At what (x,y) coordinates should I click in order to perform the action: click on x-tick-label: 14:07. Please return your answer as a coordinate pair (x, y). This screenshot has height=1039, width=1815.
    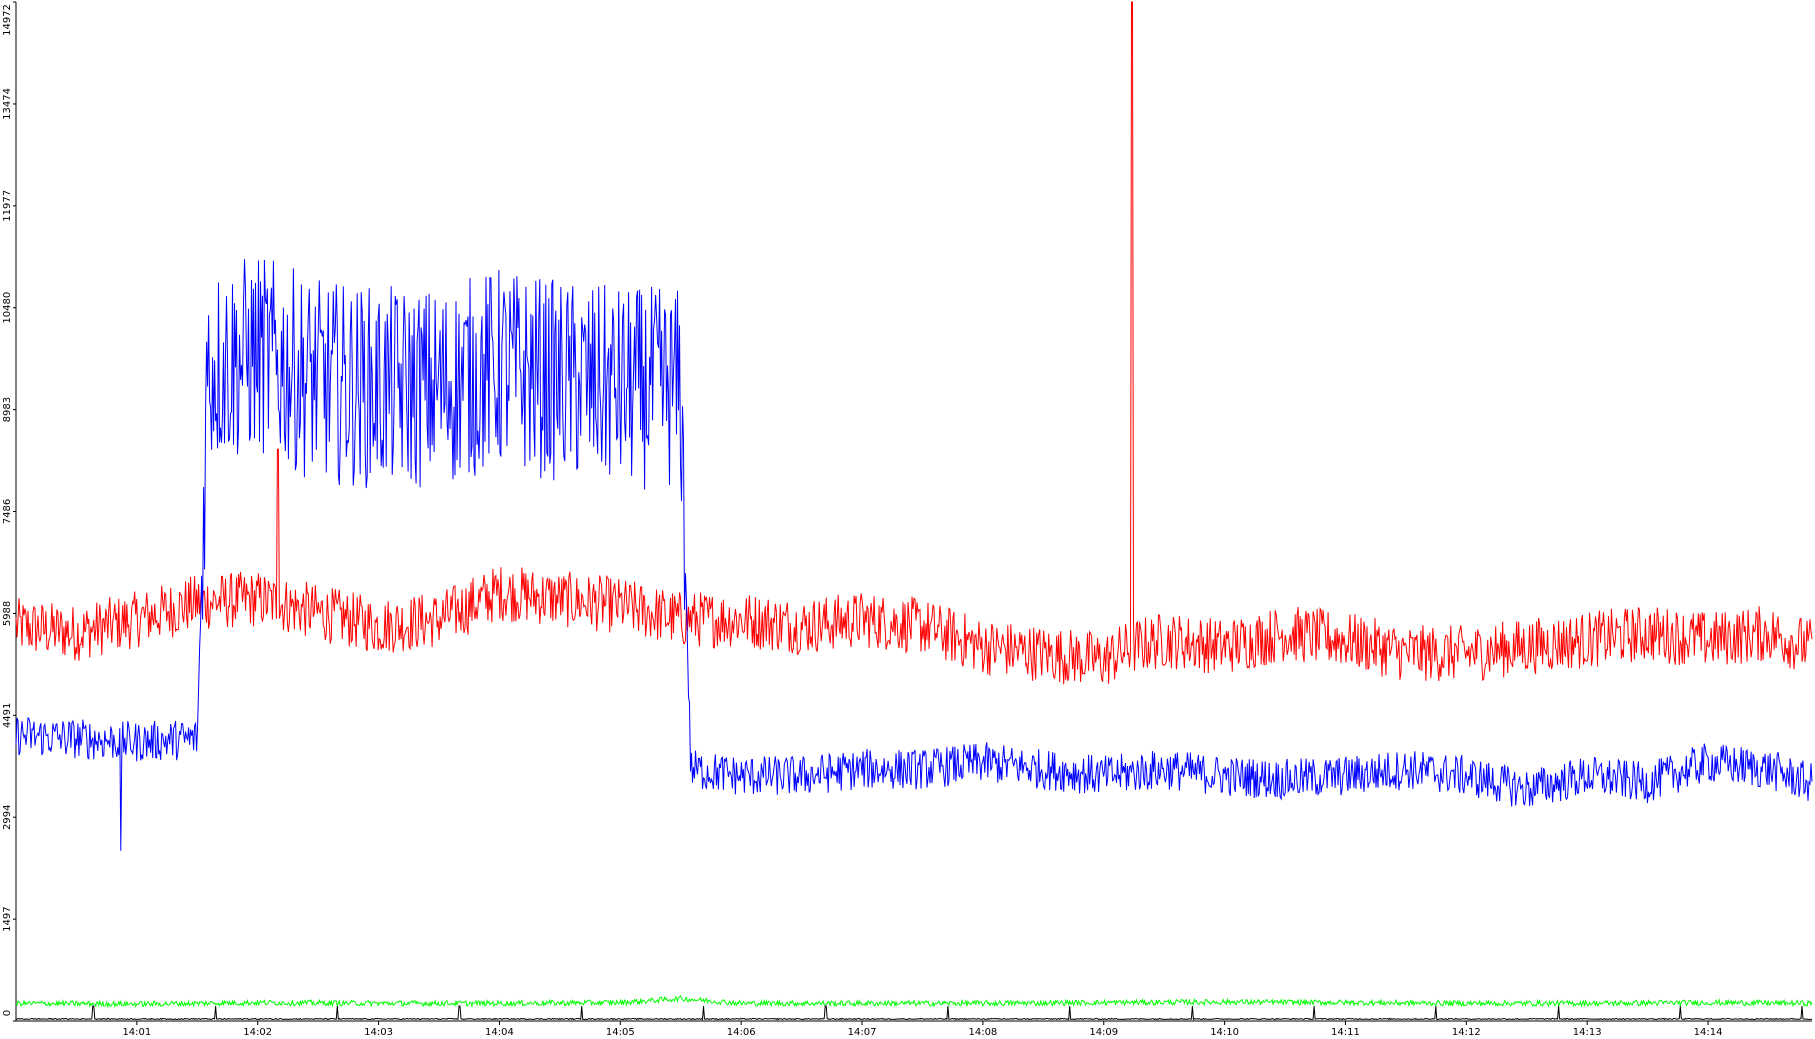
    Looking at the image, I should click on (862, 1032).